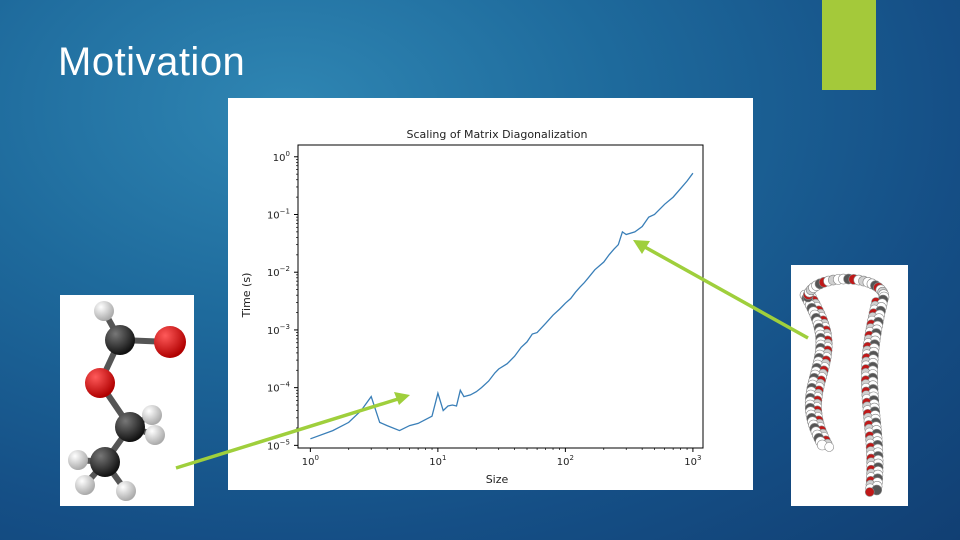 This screenshot has height=540, width=960. Describe the element at coordinates (692, 461) in the screenshot. I see `x-tick-label: 10³` at that location.